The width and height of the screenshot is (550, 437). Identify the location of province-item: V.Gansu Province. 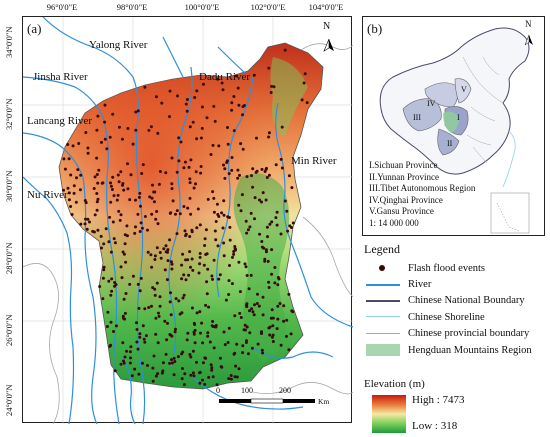
(401, 211).